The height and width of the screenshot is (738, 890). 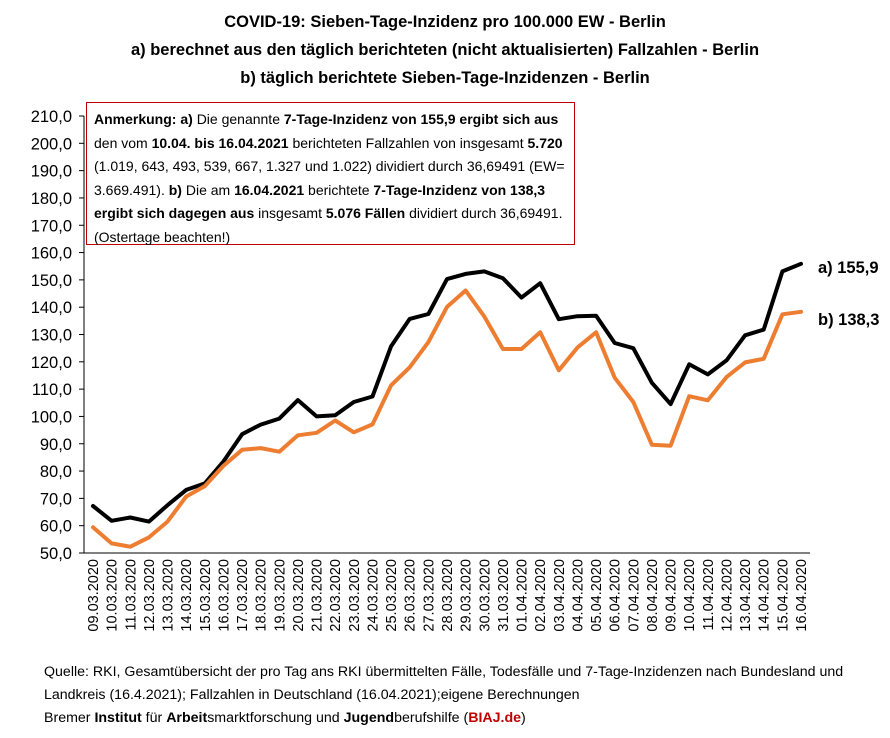 What do you see at coordinates (690, 595) in the screenshot?
I see `x-tick-label: 10.04.2020` at bounding box center [690, 595].